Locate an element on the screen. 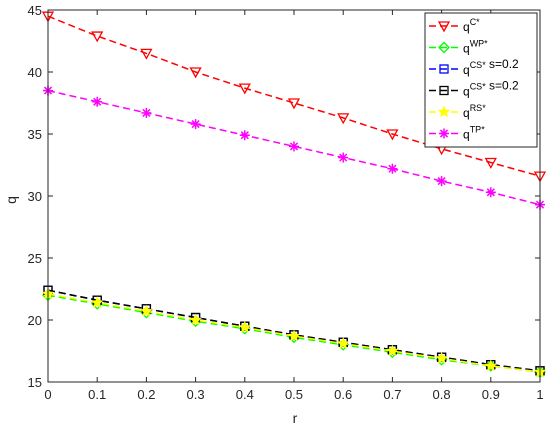  y-tick-label-3: 30 is located at coordinates (35, 196).